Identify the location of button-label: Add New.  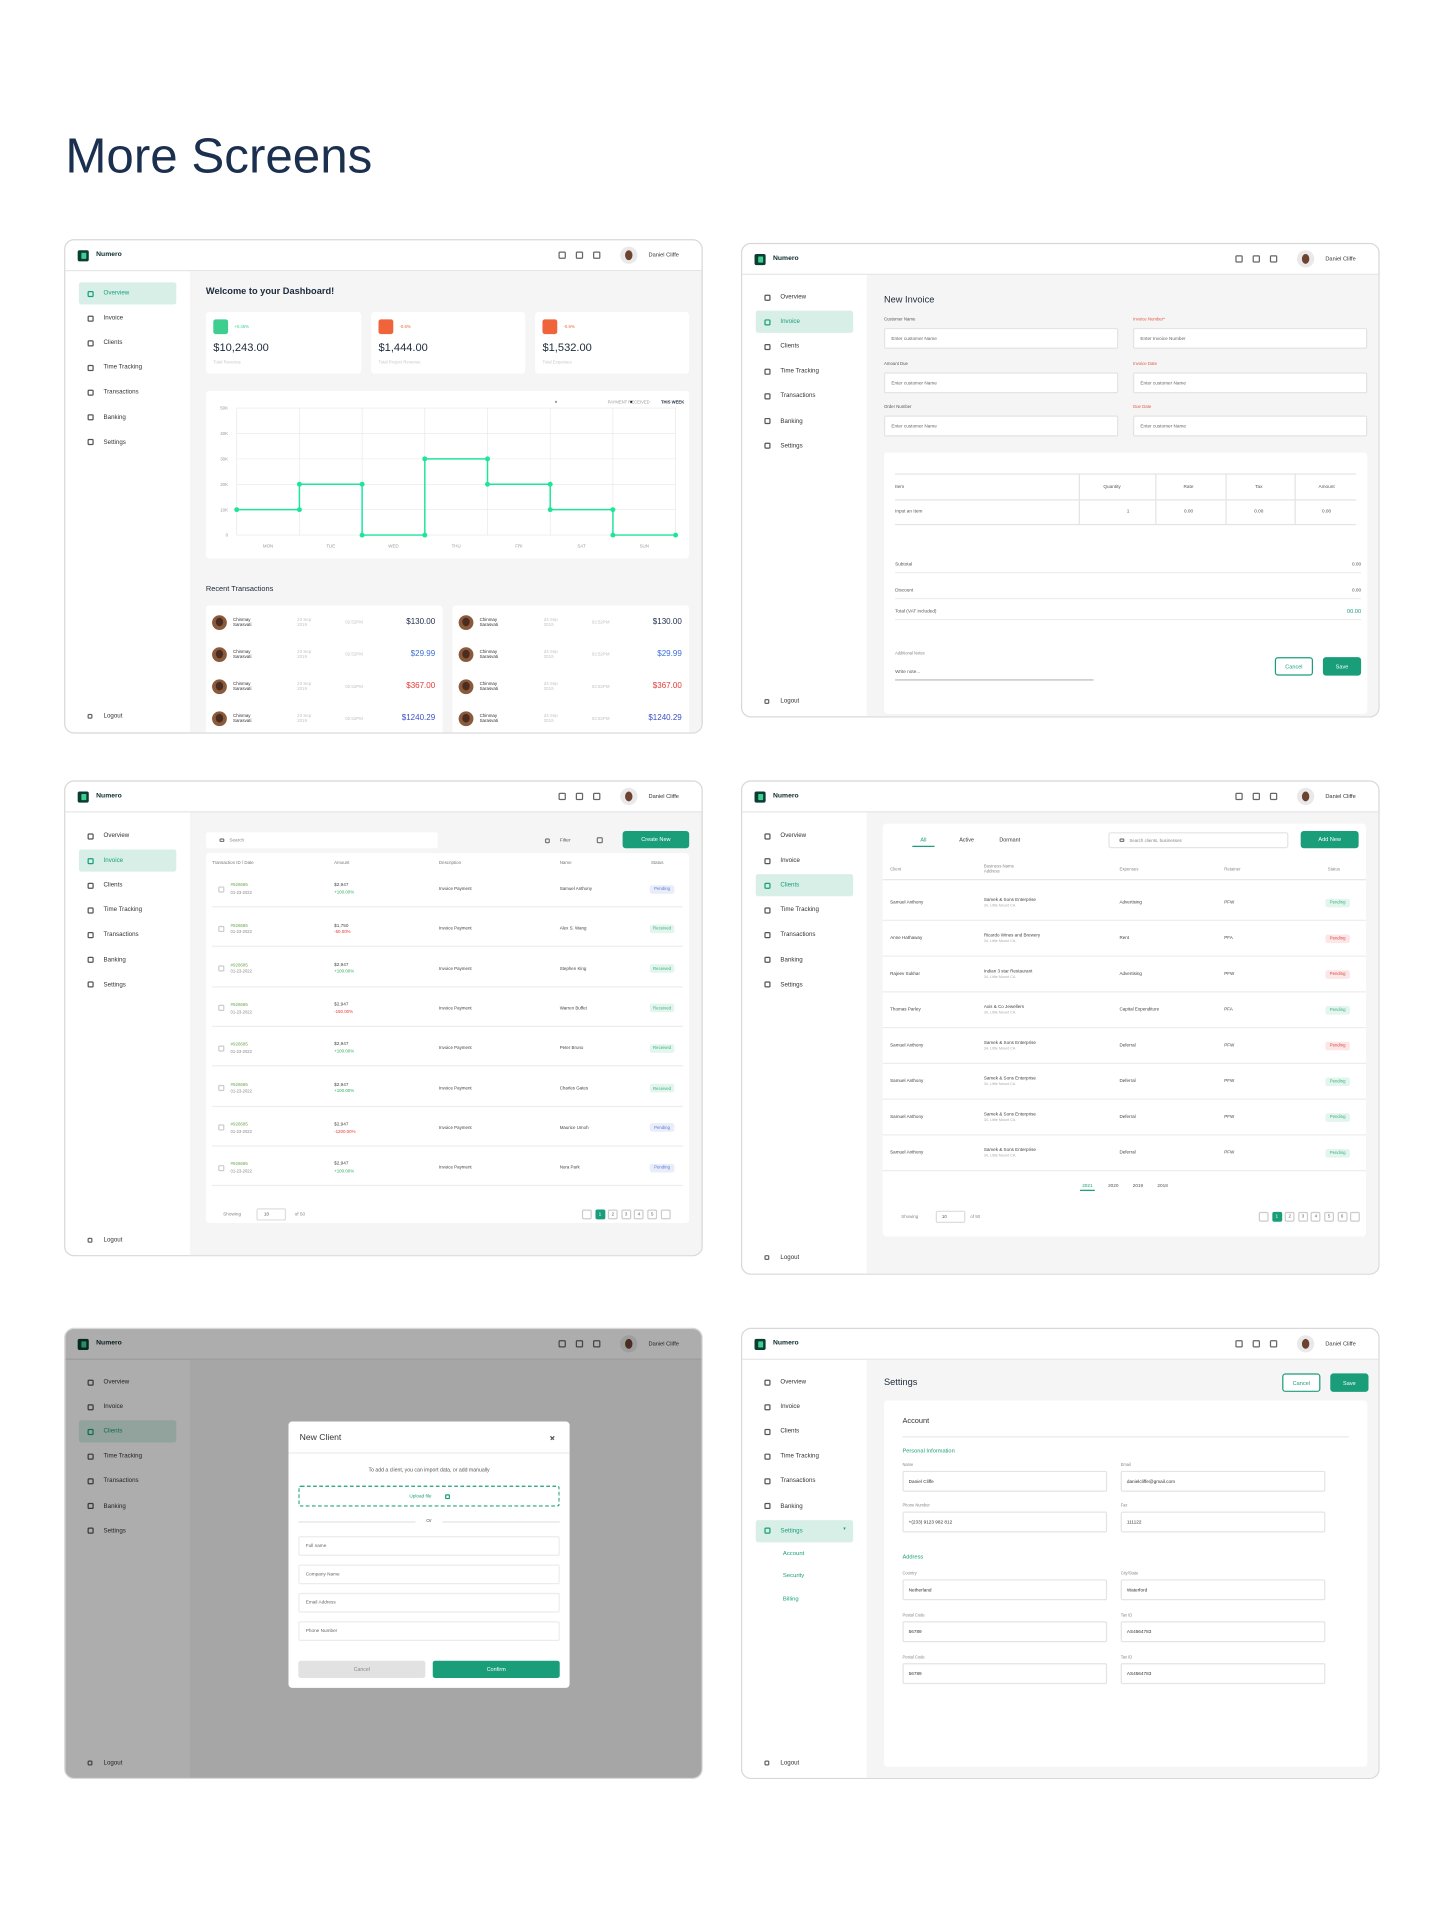
(1329, 839).